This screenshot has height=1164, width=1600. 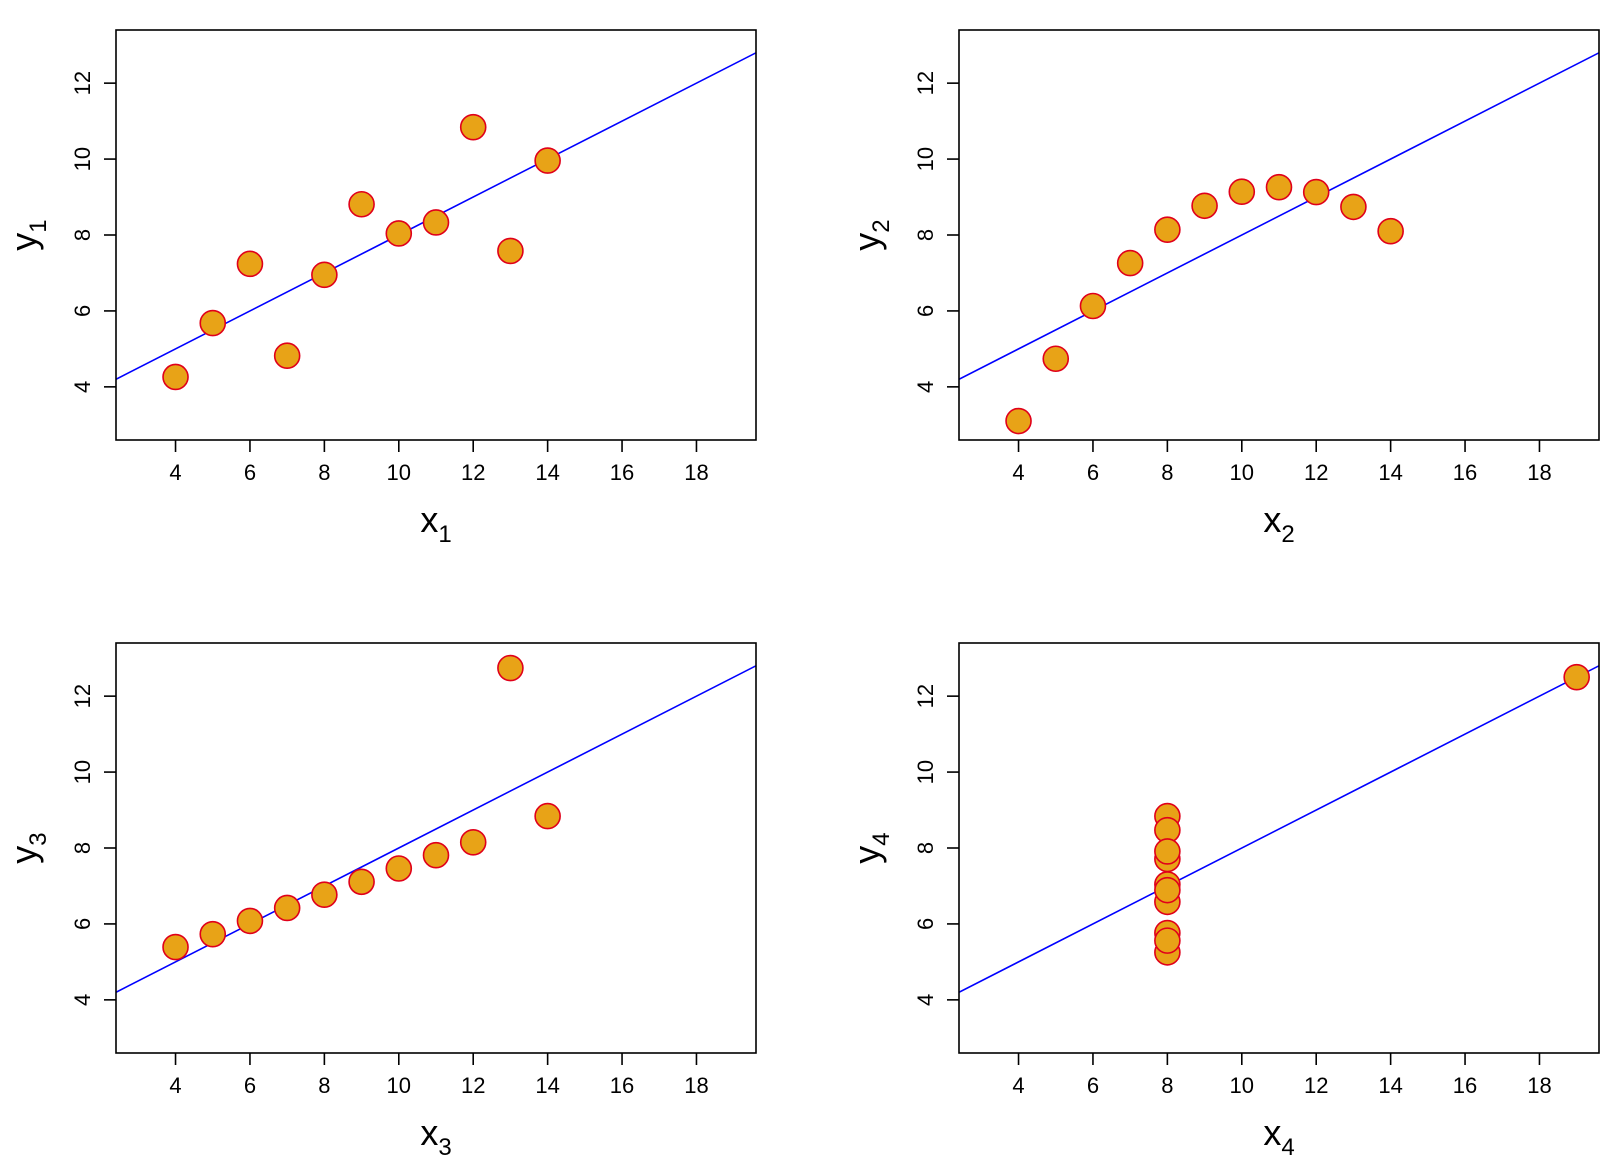 I want to click on plot-frame, so click(x=1279, y=235).